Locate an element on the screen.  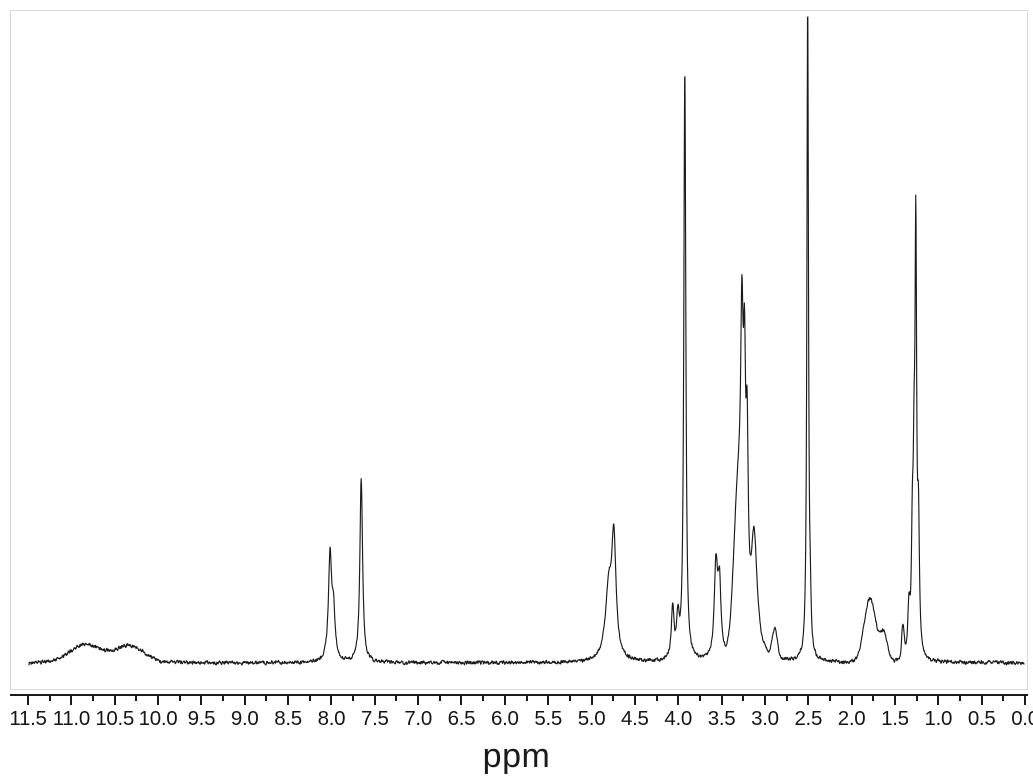
axis-tick-5.00 is located at coordinates (591, 700).